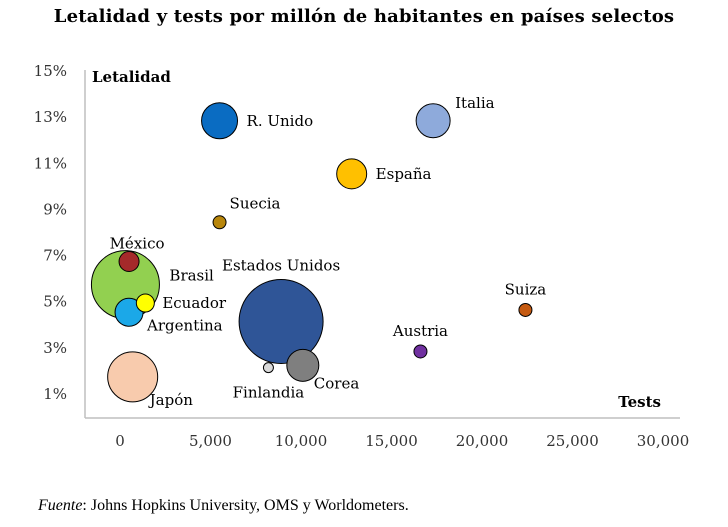 The width and height of the screenshot is (728, 527). I want to click on y-tick-label: 5%, so click(55, 302).